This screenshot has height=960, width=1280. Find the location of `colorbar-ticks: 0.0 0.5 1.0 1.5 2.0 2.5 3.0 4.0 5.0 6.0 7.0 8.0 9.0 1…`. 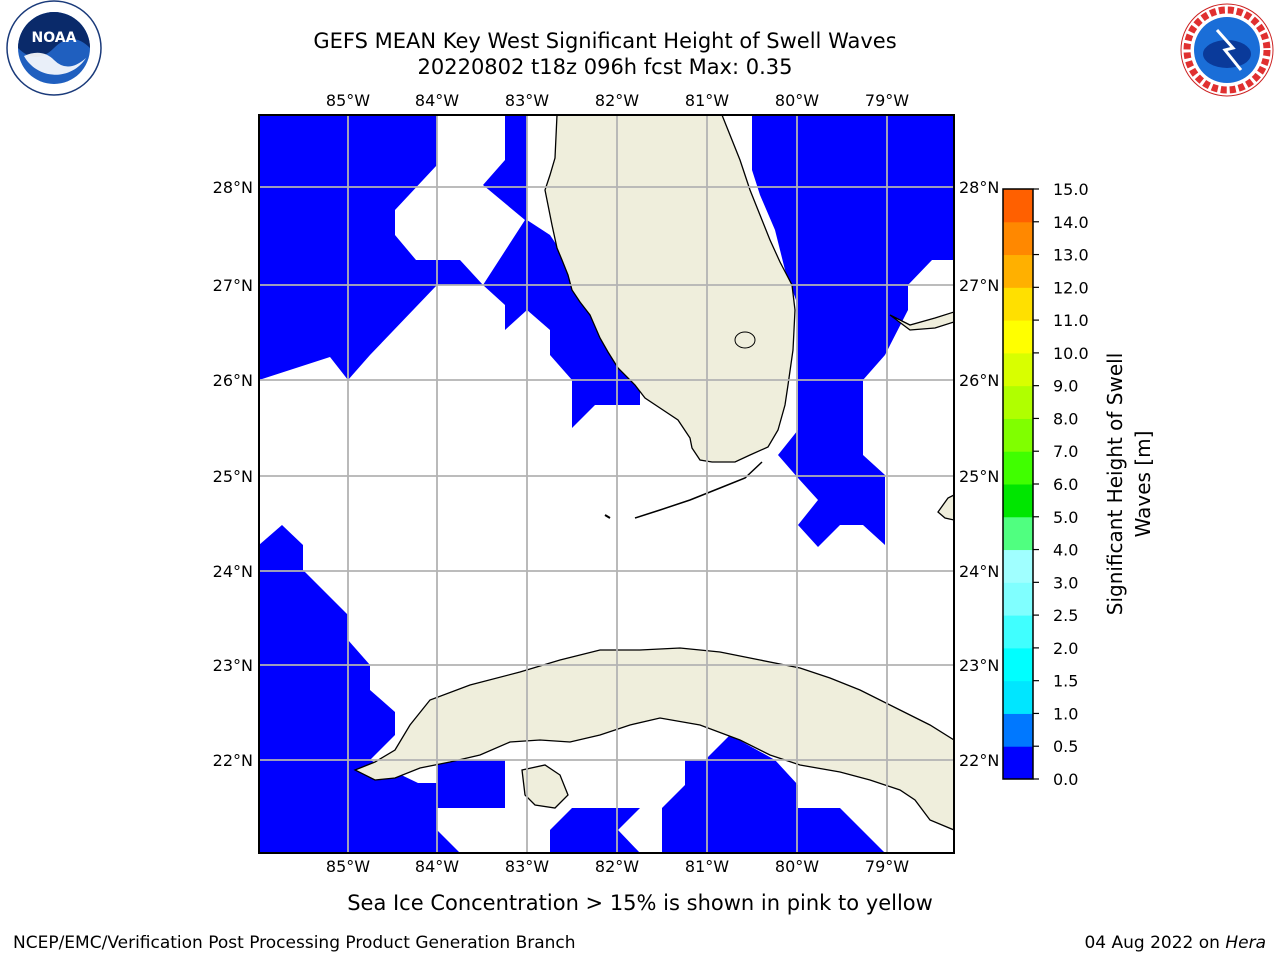

colorbar-ticks: 0.0 0.5 1.0 1.5 2.0 2.5 3.0 4.0 5.0 6.0 7.0 8.0 9.0 1… is located at coordinates (1061, 484).